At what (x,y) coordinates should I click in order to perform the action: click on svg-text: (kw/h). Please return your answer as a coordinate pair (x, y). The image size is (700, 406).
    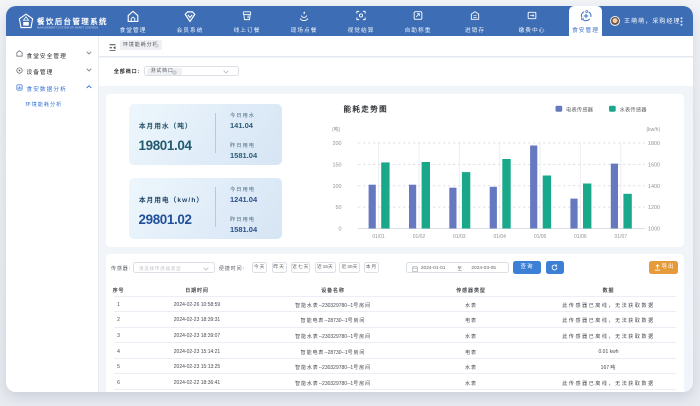
    Looking at the image, I should click on (654, 130).